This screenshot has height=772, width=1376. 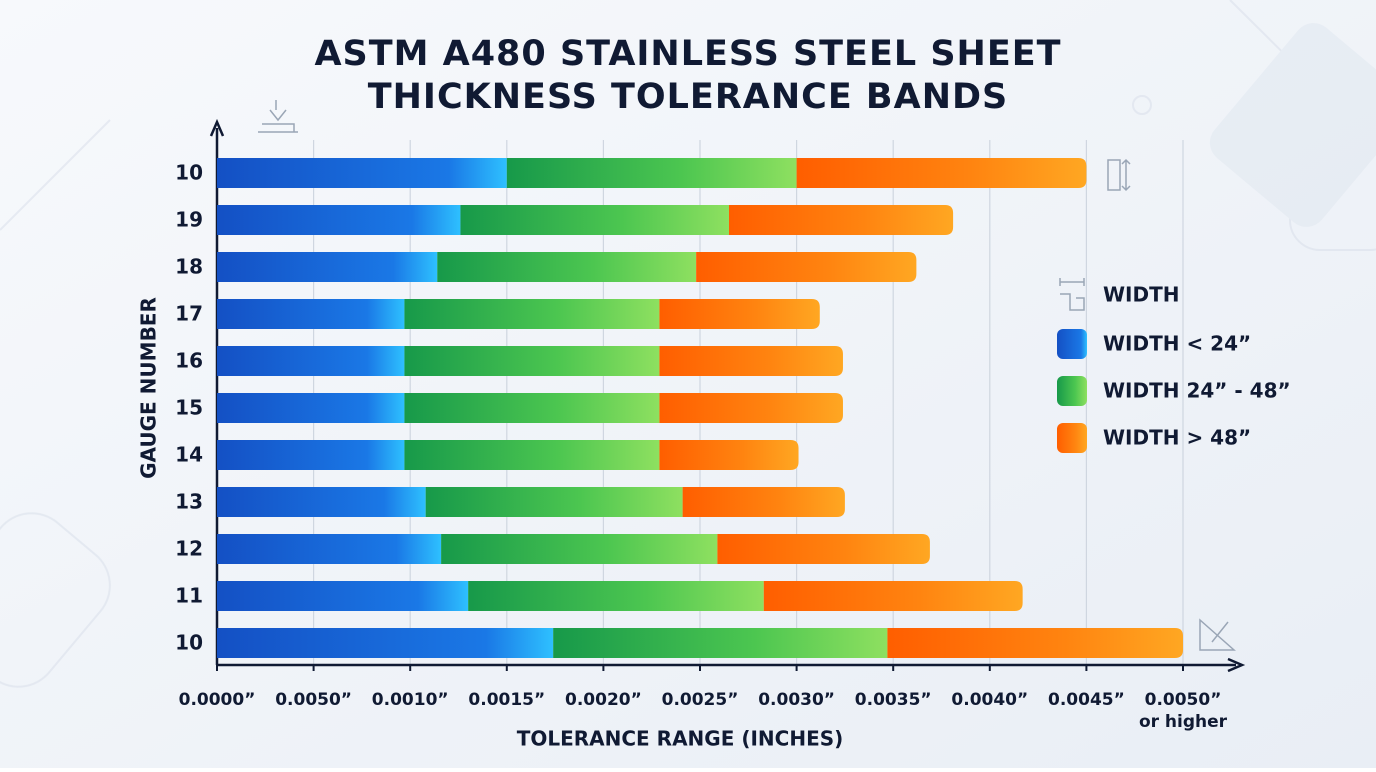 I want to click on legend-title: WIDTH, so click(x=1141, y=295).